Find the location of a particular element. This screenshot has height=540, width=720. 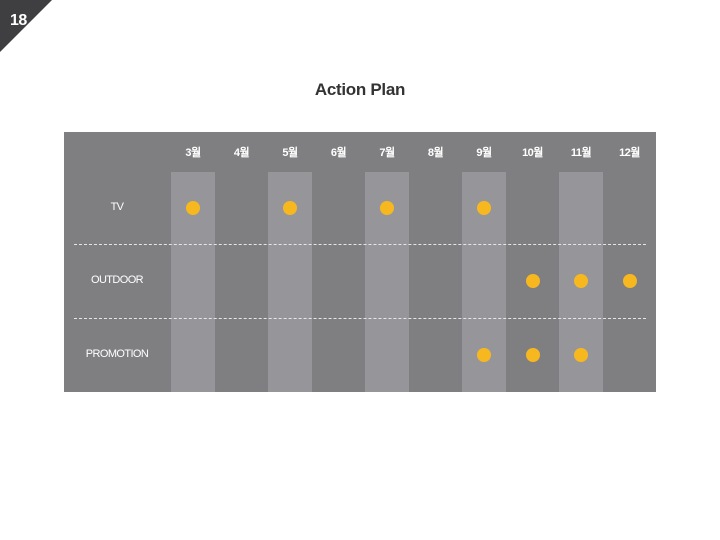

month-header: 9월 is located at coordinates (484, 153).